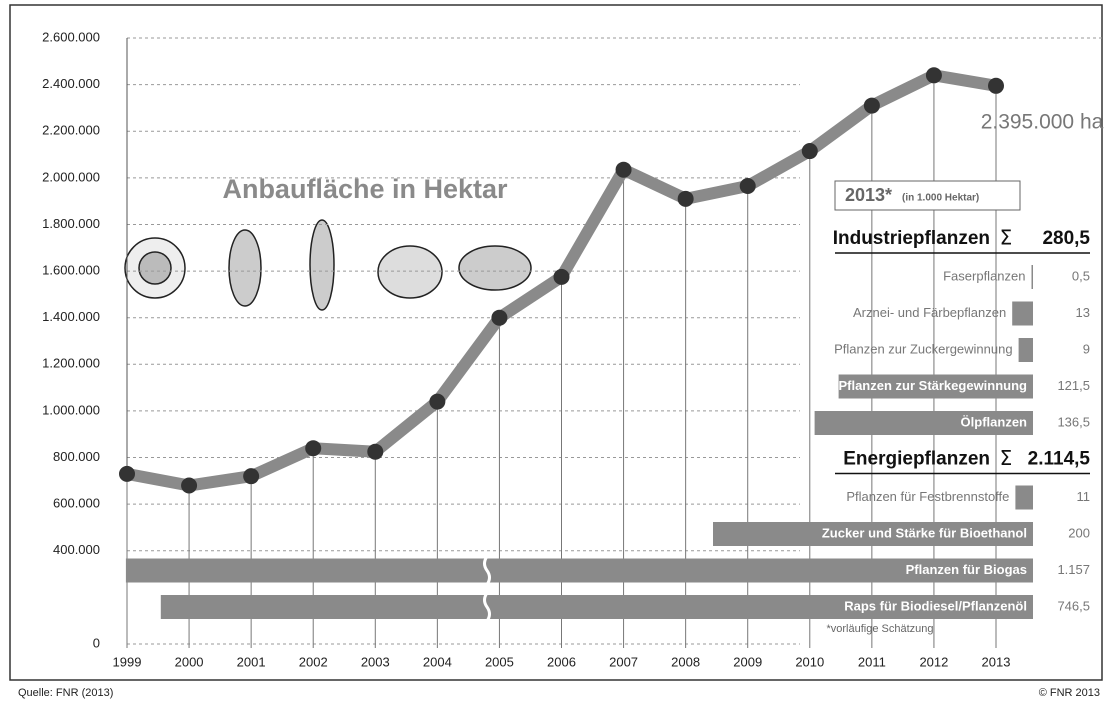 This screenshot has width=1110, height=711. What do you see at coordinates (927, 496) in the screenshot?
I see `bar-label: Pflanzen für Festbrennstoffe` at bounding box center [927, 496].